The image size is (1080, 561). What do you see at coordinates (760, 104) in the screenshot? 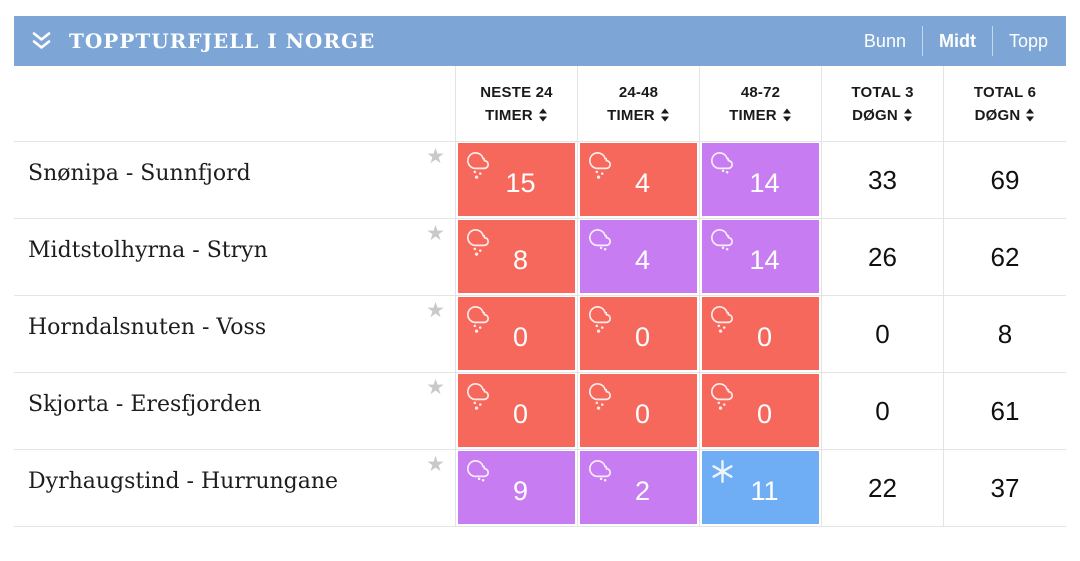
I see `column-header-48-72-timer: 48-72 TIMER` at bounding box center [760, 104].